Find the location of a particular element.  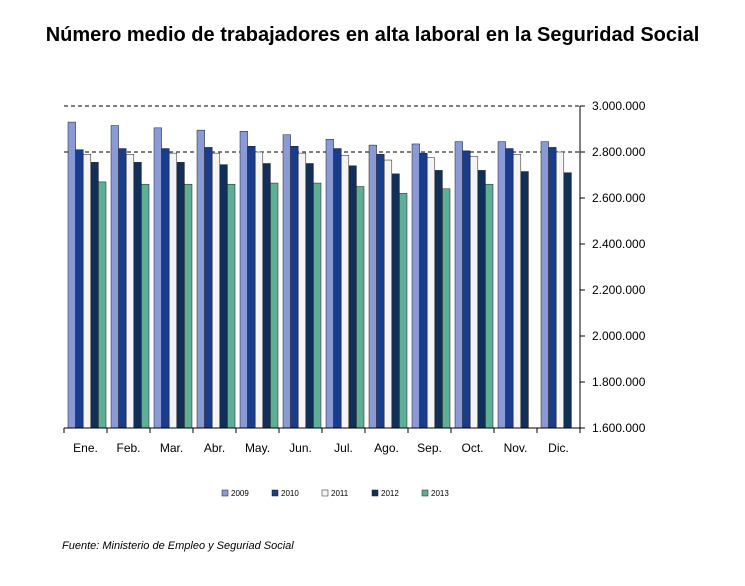

y-tick-label: 2.200.000 is located at coordinates (619, 290).